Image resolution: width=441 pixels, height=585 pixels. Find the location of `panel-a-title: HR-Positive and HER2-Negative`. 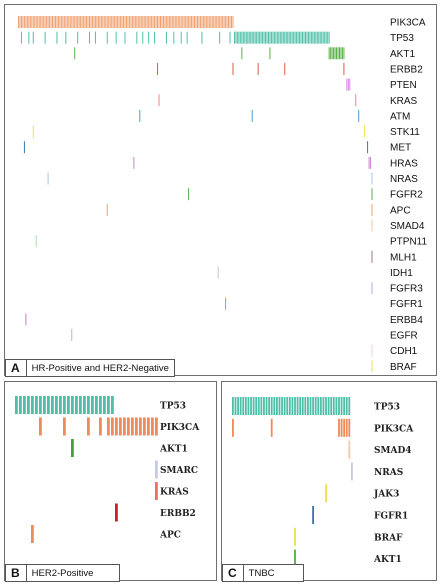

panel-a-title: HR-Positive and HER2-Negative is located at coordinates (100, 368).